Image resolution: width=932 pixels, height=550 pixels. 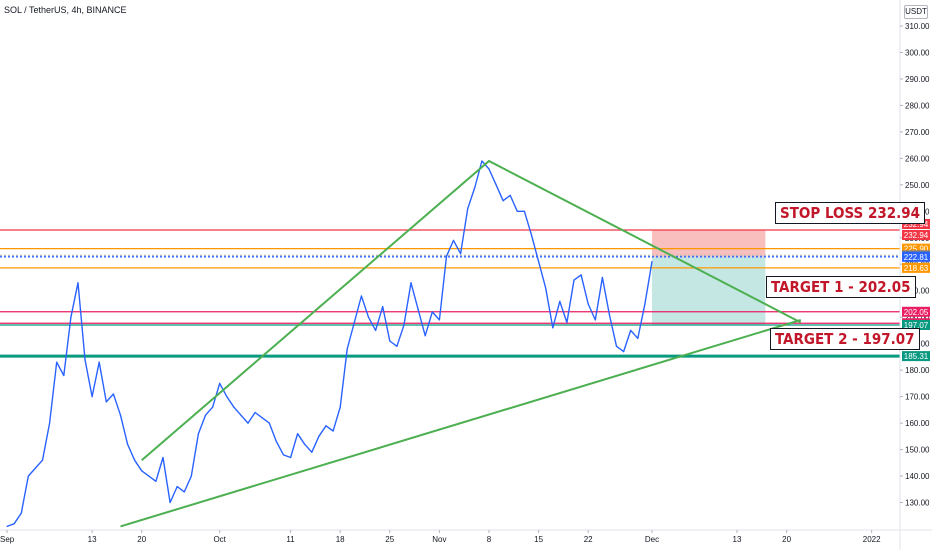 I want to click on time-axis, so click(x=466, y=540).